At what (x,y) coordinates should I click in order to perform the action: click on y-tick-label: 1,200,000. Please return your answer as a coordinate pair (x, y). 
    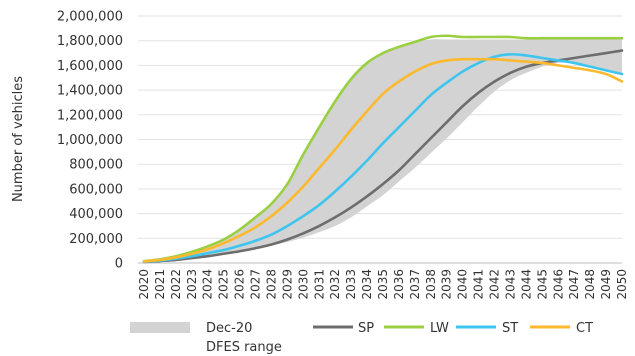
    Looking at the image, I should click on (90, 115).